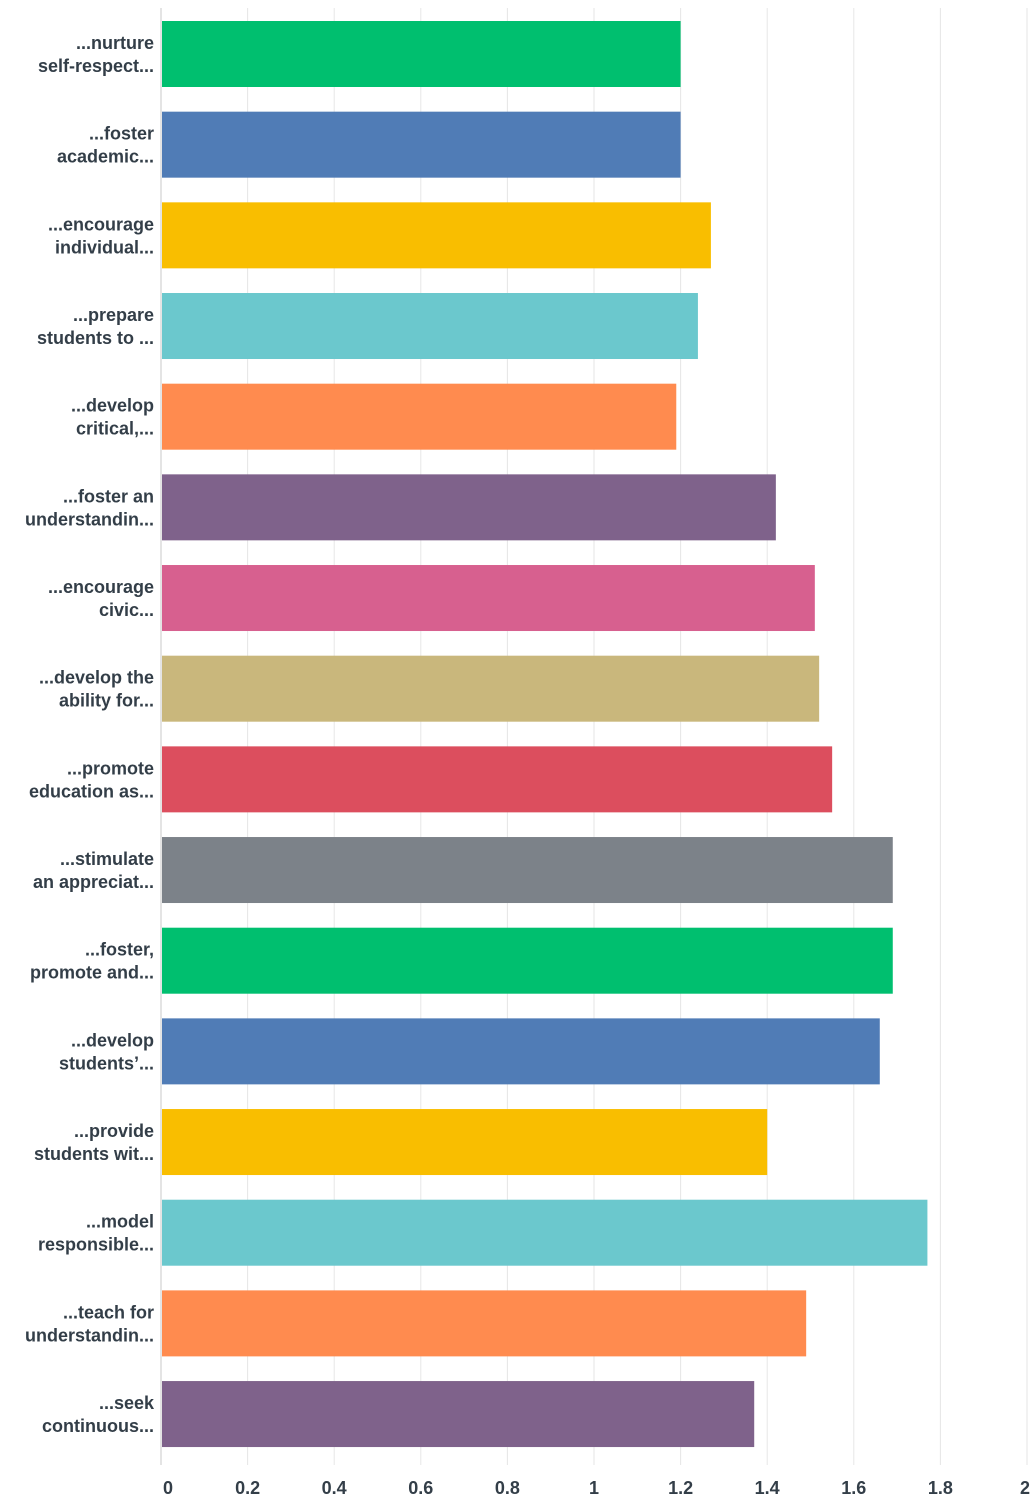 This screenshot has width=1033, height=1505. What do you see at coordinates (1025, 1488) in the screenshot?
I see `x-tick-label: 2` at bounding box center [1025, 1488].